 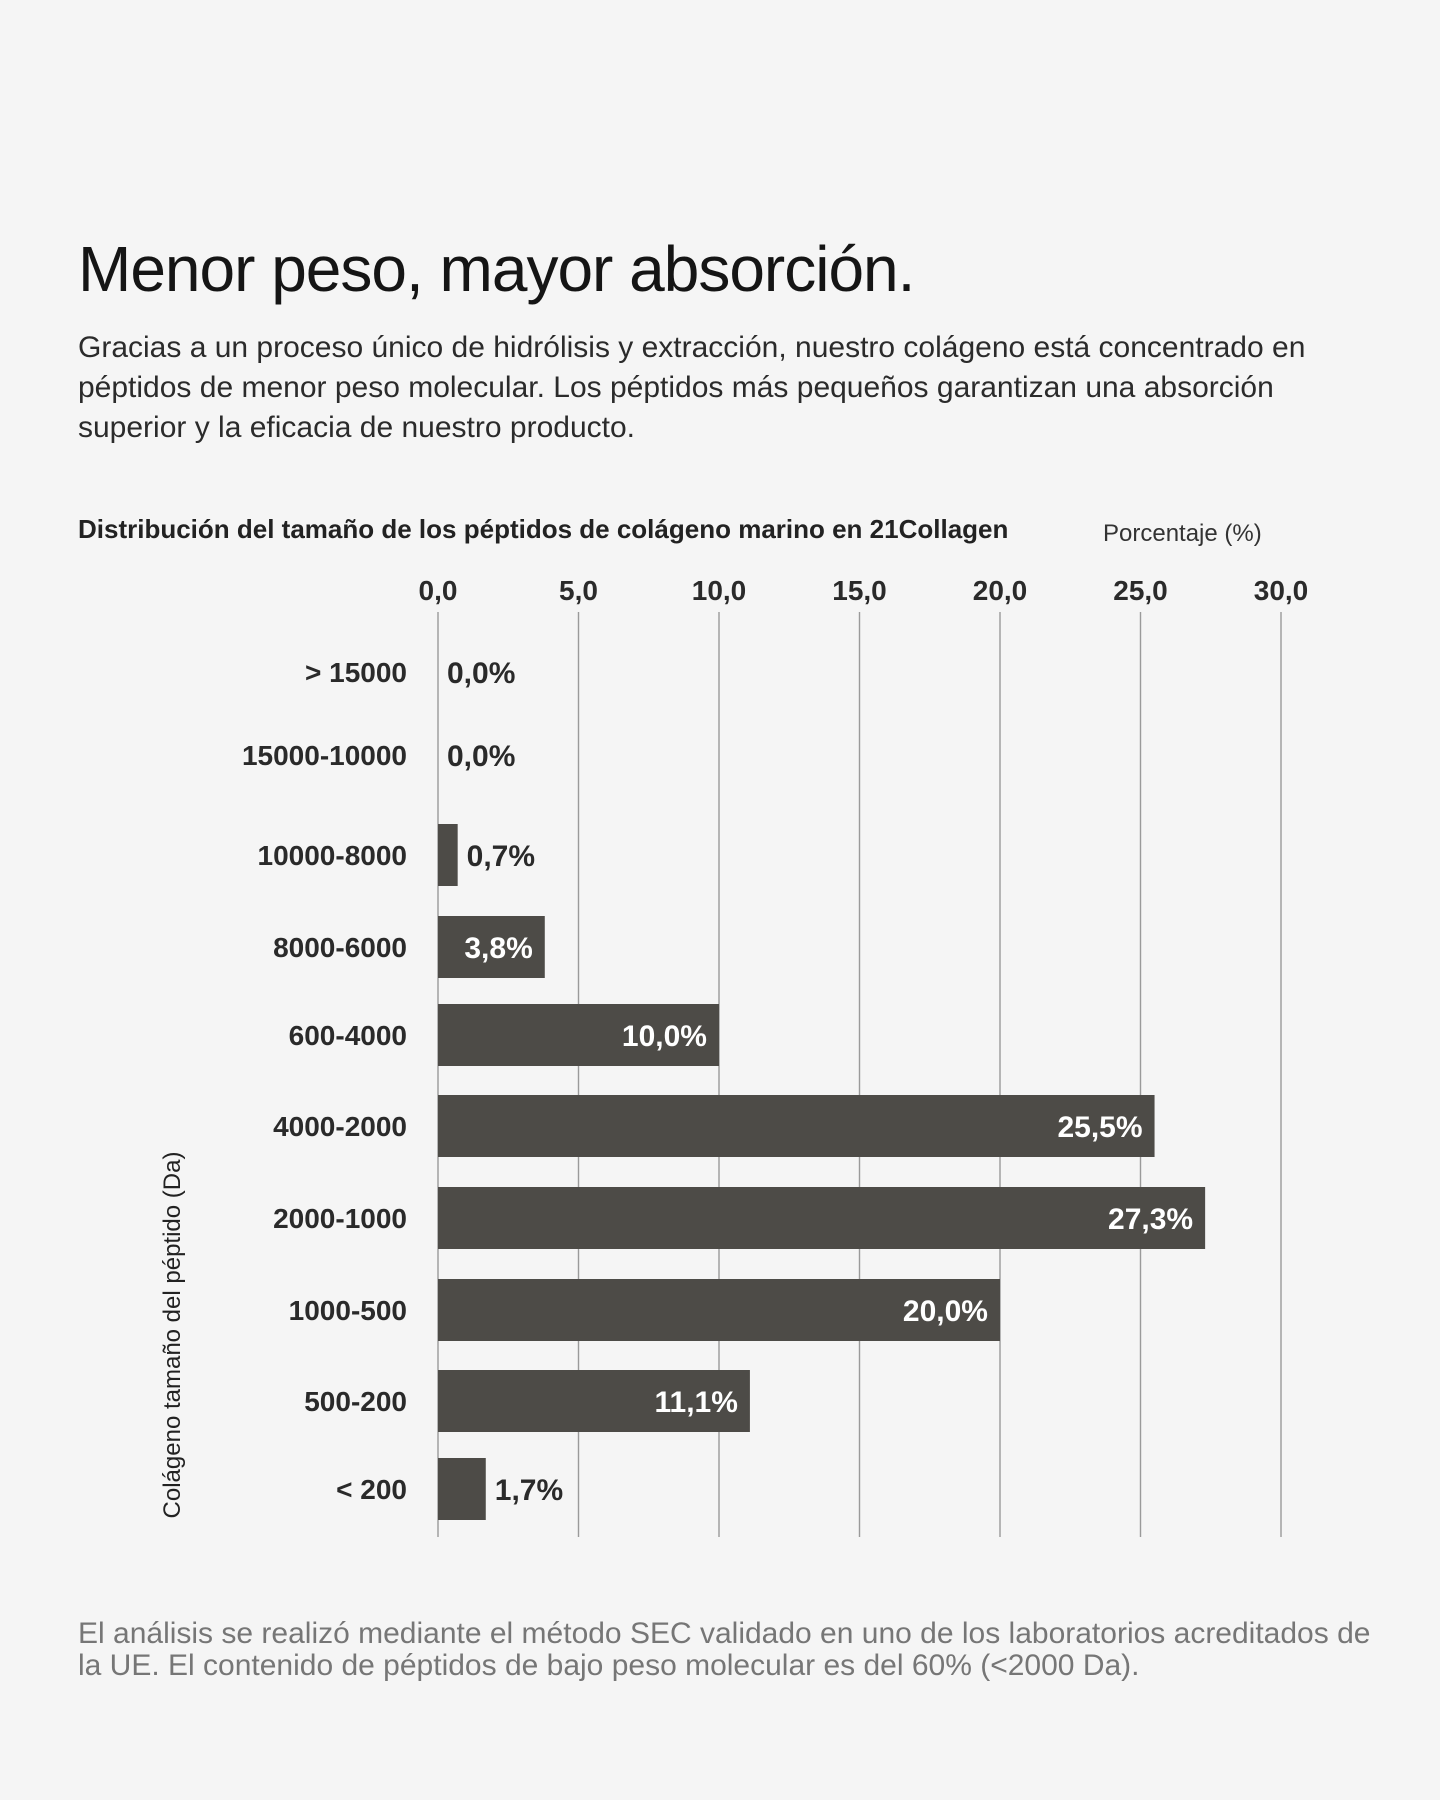 What do you see at coordinates (348, 1310) in the screenshot?
I see `category-label: 1000-500` at bounding box center [348, 1310].